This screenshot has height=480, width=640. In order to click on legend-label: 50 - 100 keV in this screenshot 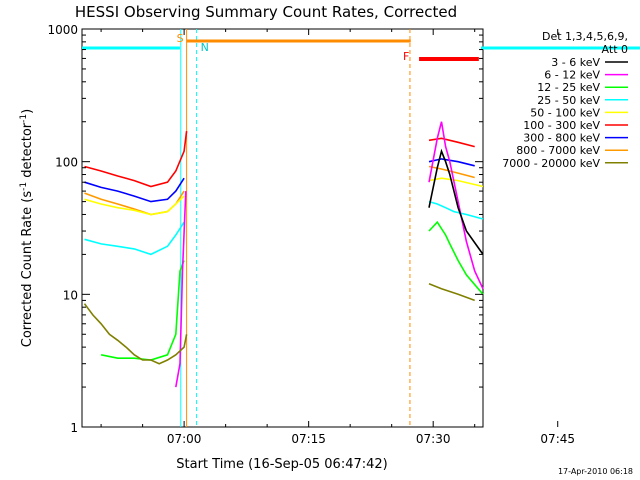, I will do `click(565, 112)`.